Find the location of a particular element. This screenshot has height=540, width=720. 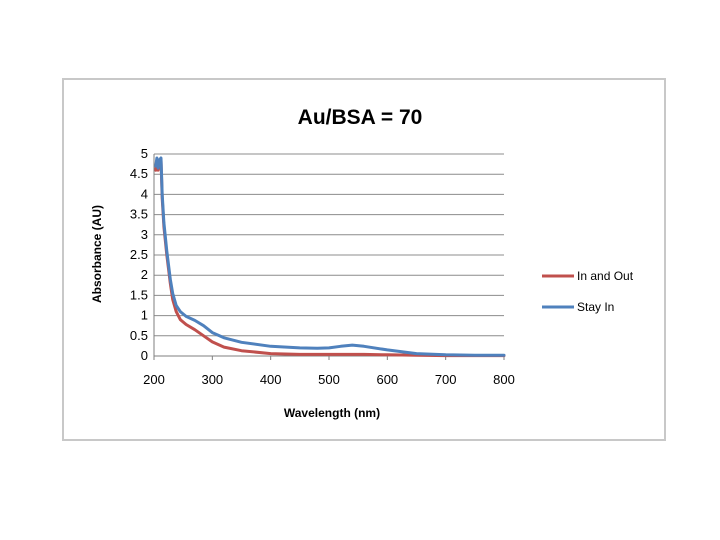

x-tick-label: 800 is located at coordinates (504, 379).